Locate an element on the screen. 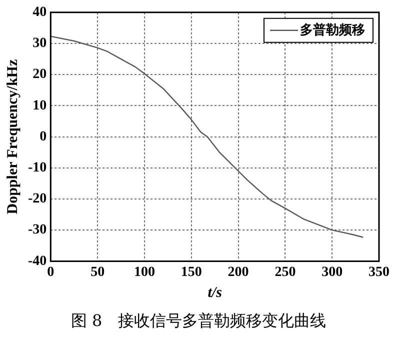  y-tick-label: 30 is located at coordinates (39, 44).